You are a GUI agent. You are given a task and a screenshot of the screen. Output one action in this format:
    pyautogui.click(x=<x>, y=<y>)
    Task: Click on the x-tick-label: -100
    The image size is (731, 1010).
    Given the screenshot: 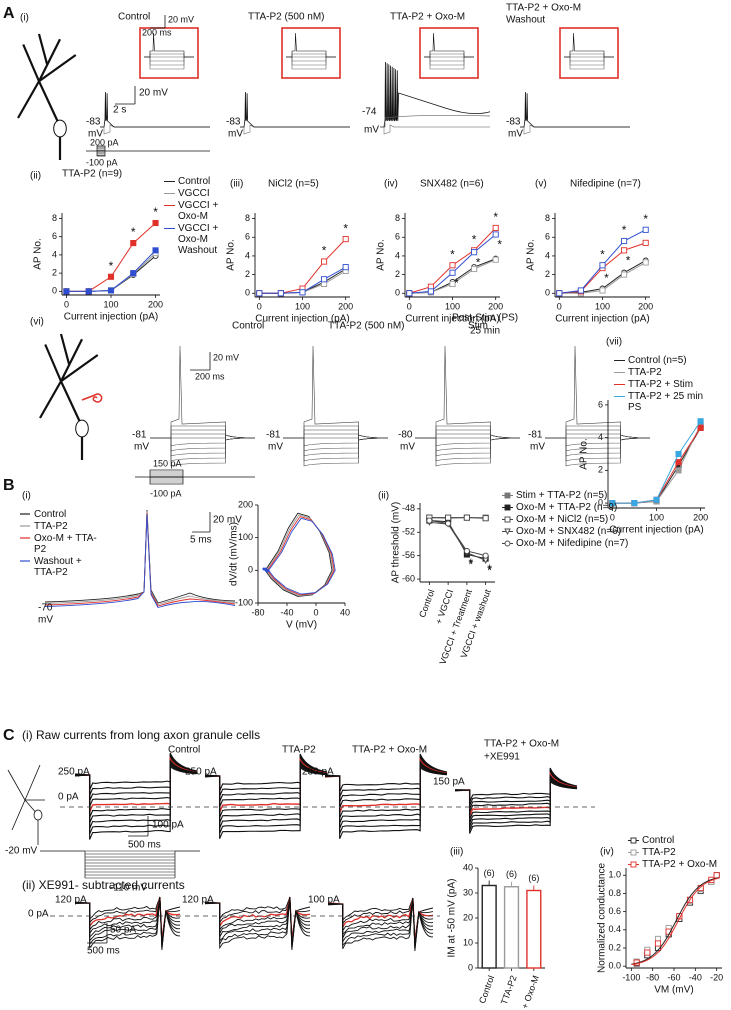 What is the action you would take?
    pyautogui.click(x=631, y=977)
    